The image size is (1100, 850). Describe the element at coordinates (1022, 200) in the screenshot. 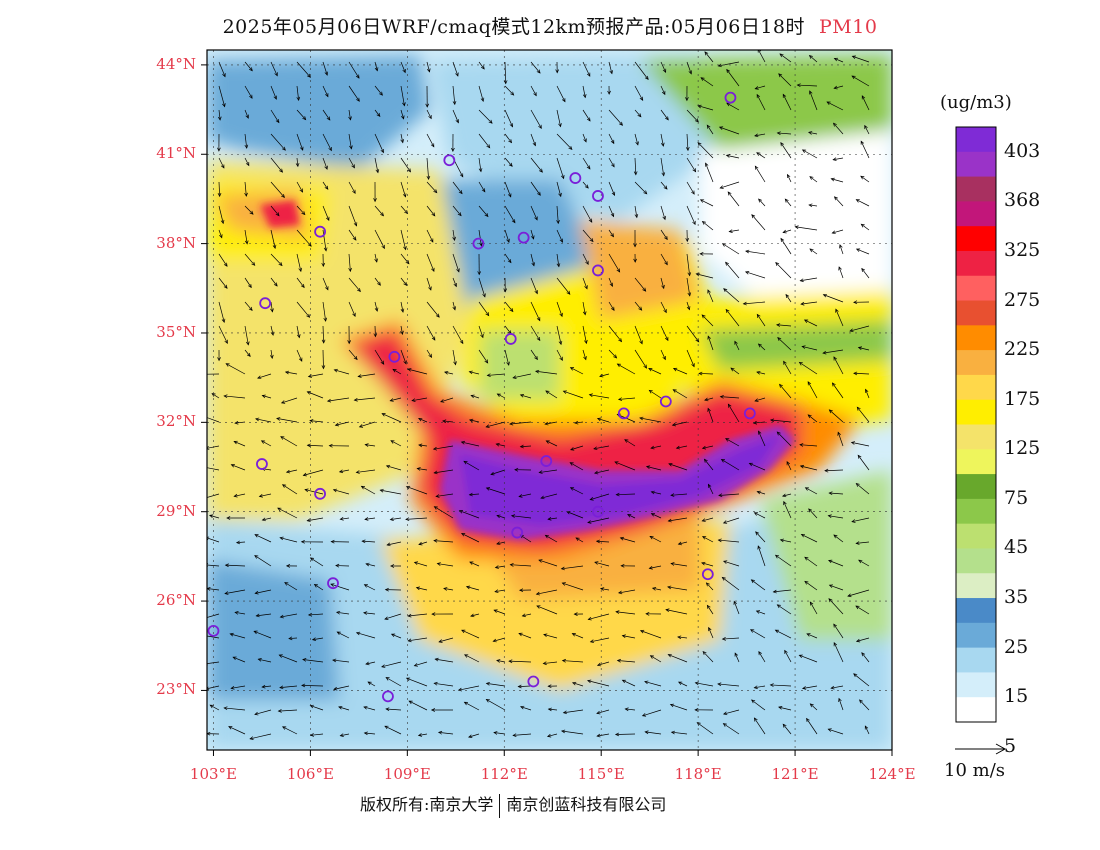

I see `legend-label: 368` at that location.